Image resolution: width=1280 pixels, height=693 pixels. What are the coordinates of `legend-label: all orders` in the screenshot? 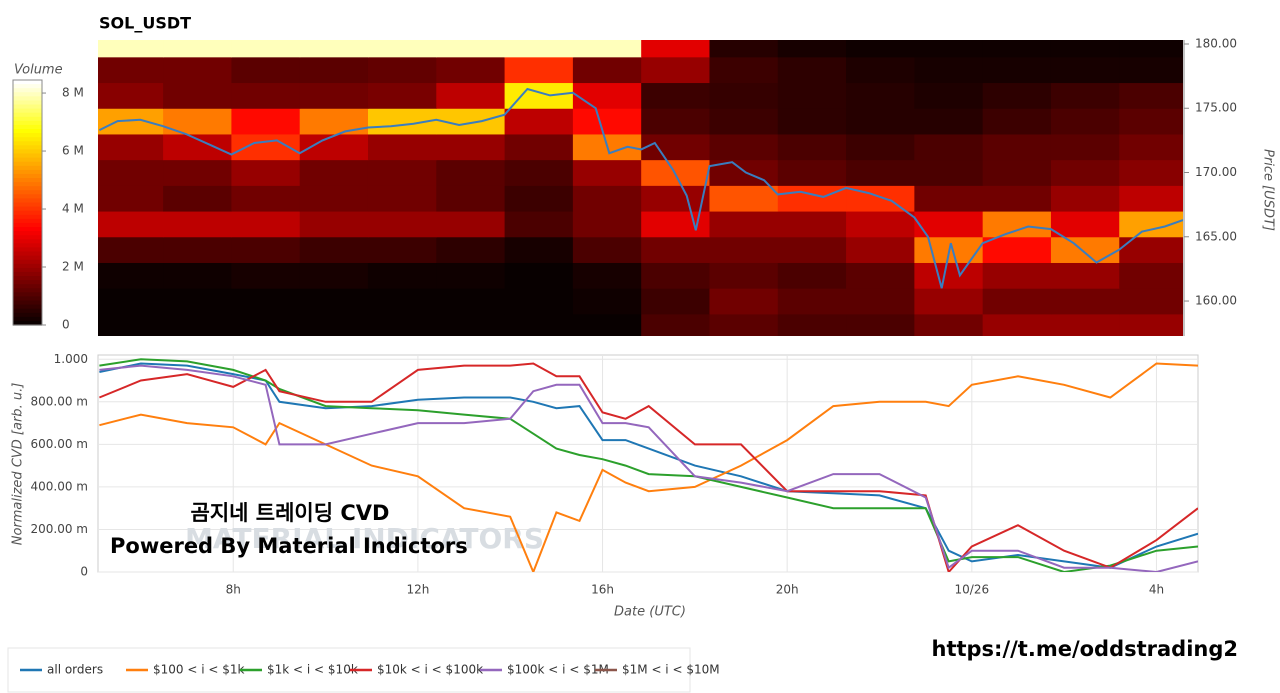 It's located at (75, 670).